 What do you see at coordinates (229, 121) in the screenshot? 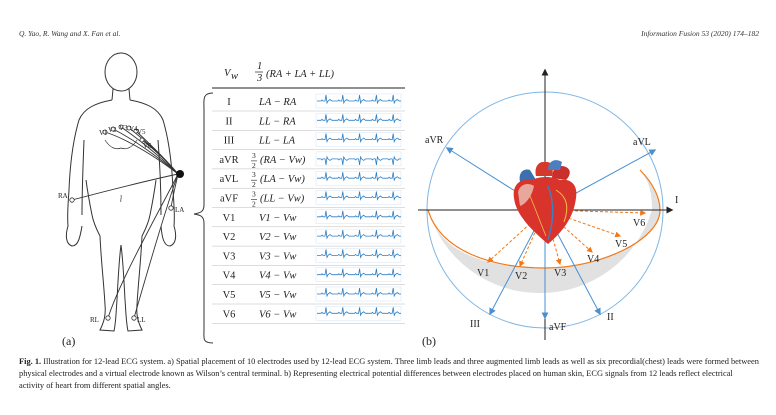
I see `lead-name: II` at bounding box center [229, 121].